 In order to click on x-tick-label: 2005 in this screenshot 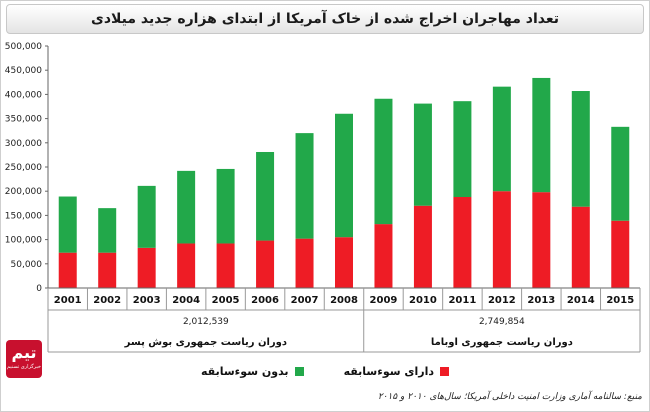, I will do `click(226, 300)`.